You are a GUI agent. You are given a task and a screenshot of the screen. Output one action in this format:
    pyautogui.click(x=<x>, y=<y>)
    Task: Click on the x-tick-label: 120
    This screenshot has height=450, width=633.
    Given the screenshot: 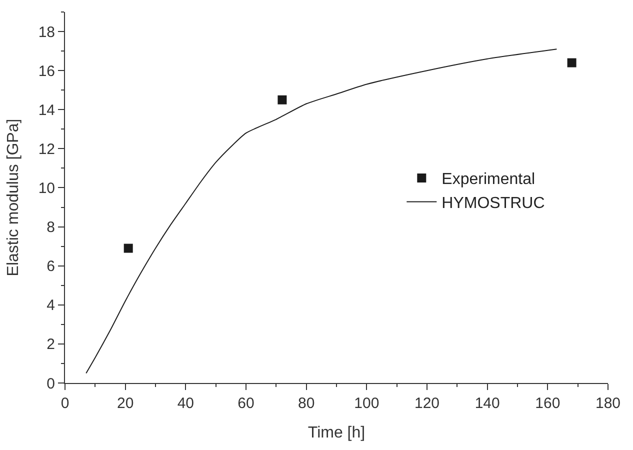 What is the action you would take?
    pyautogui.click(x=427, y=403)
    